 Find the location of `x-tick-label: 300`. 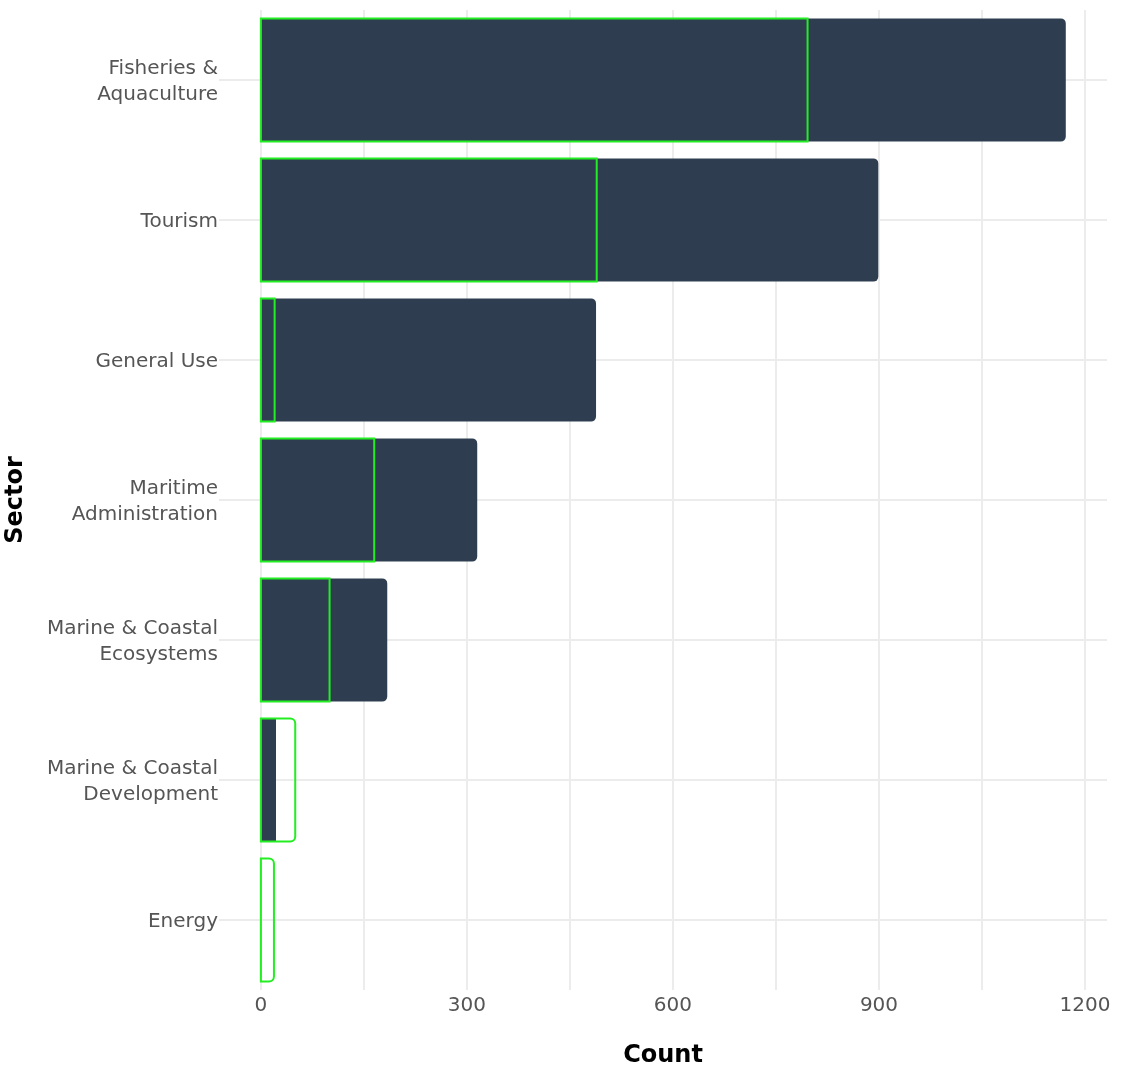

x-tick-label: 300 is located at coordinates (467, 1004).